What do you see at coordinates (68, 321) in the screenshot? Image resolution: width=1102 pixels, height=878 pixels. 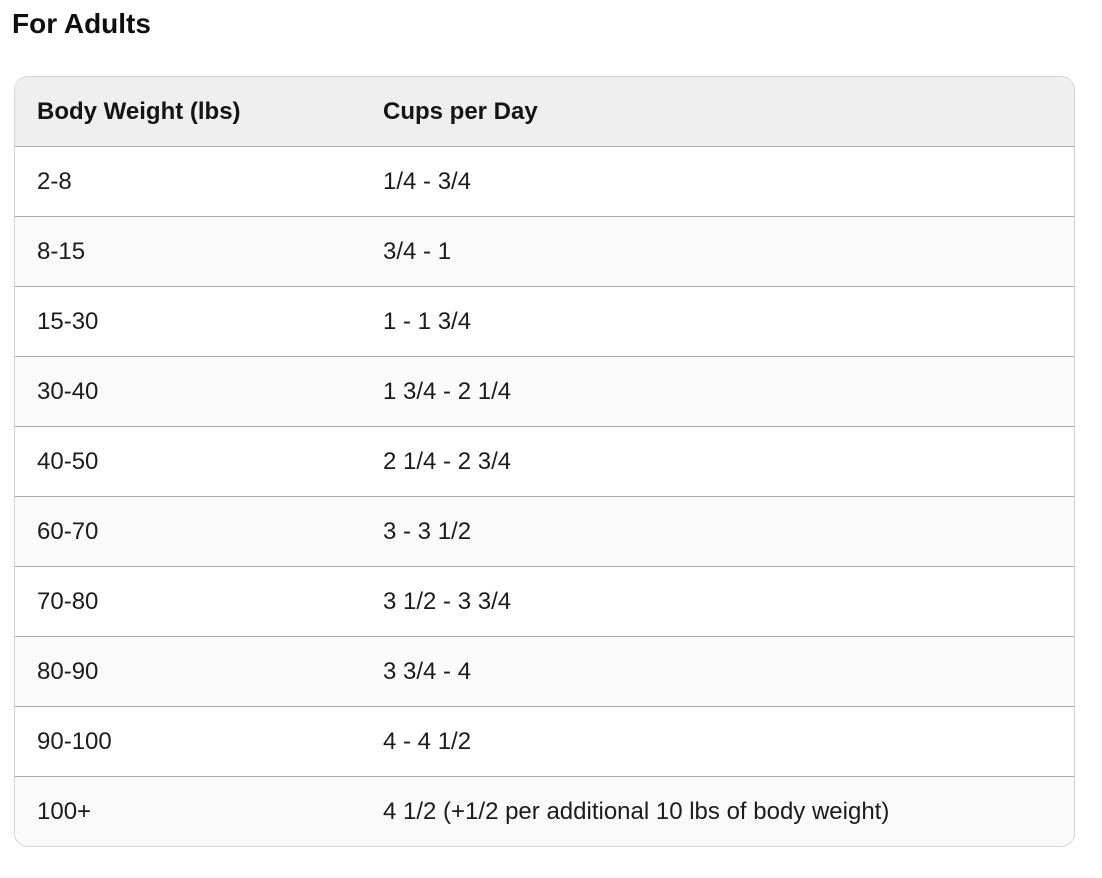 I see `body-weight-cell: 15-30` at bounding box center [68, 321].